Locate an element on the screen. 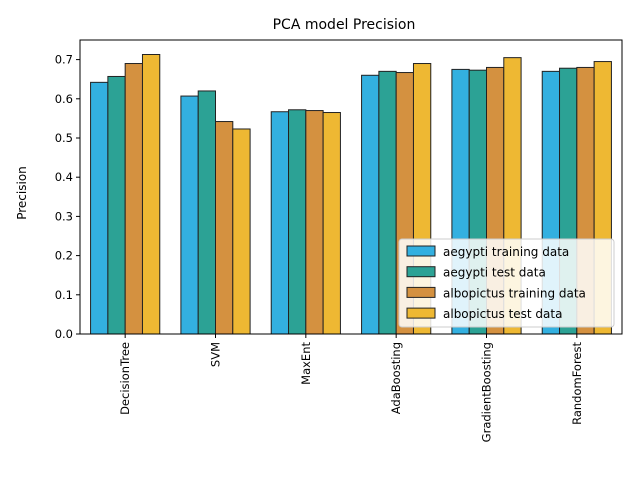 The image size is (640, 480). bar-AdaBoosting-aegypti-training-data is located at coordinates (370, 204).